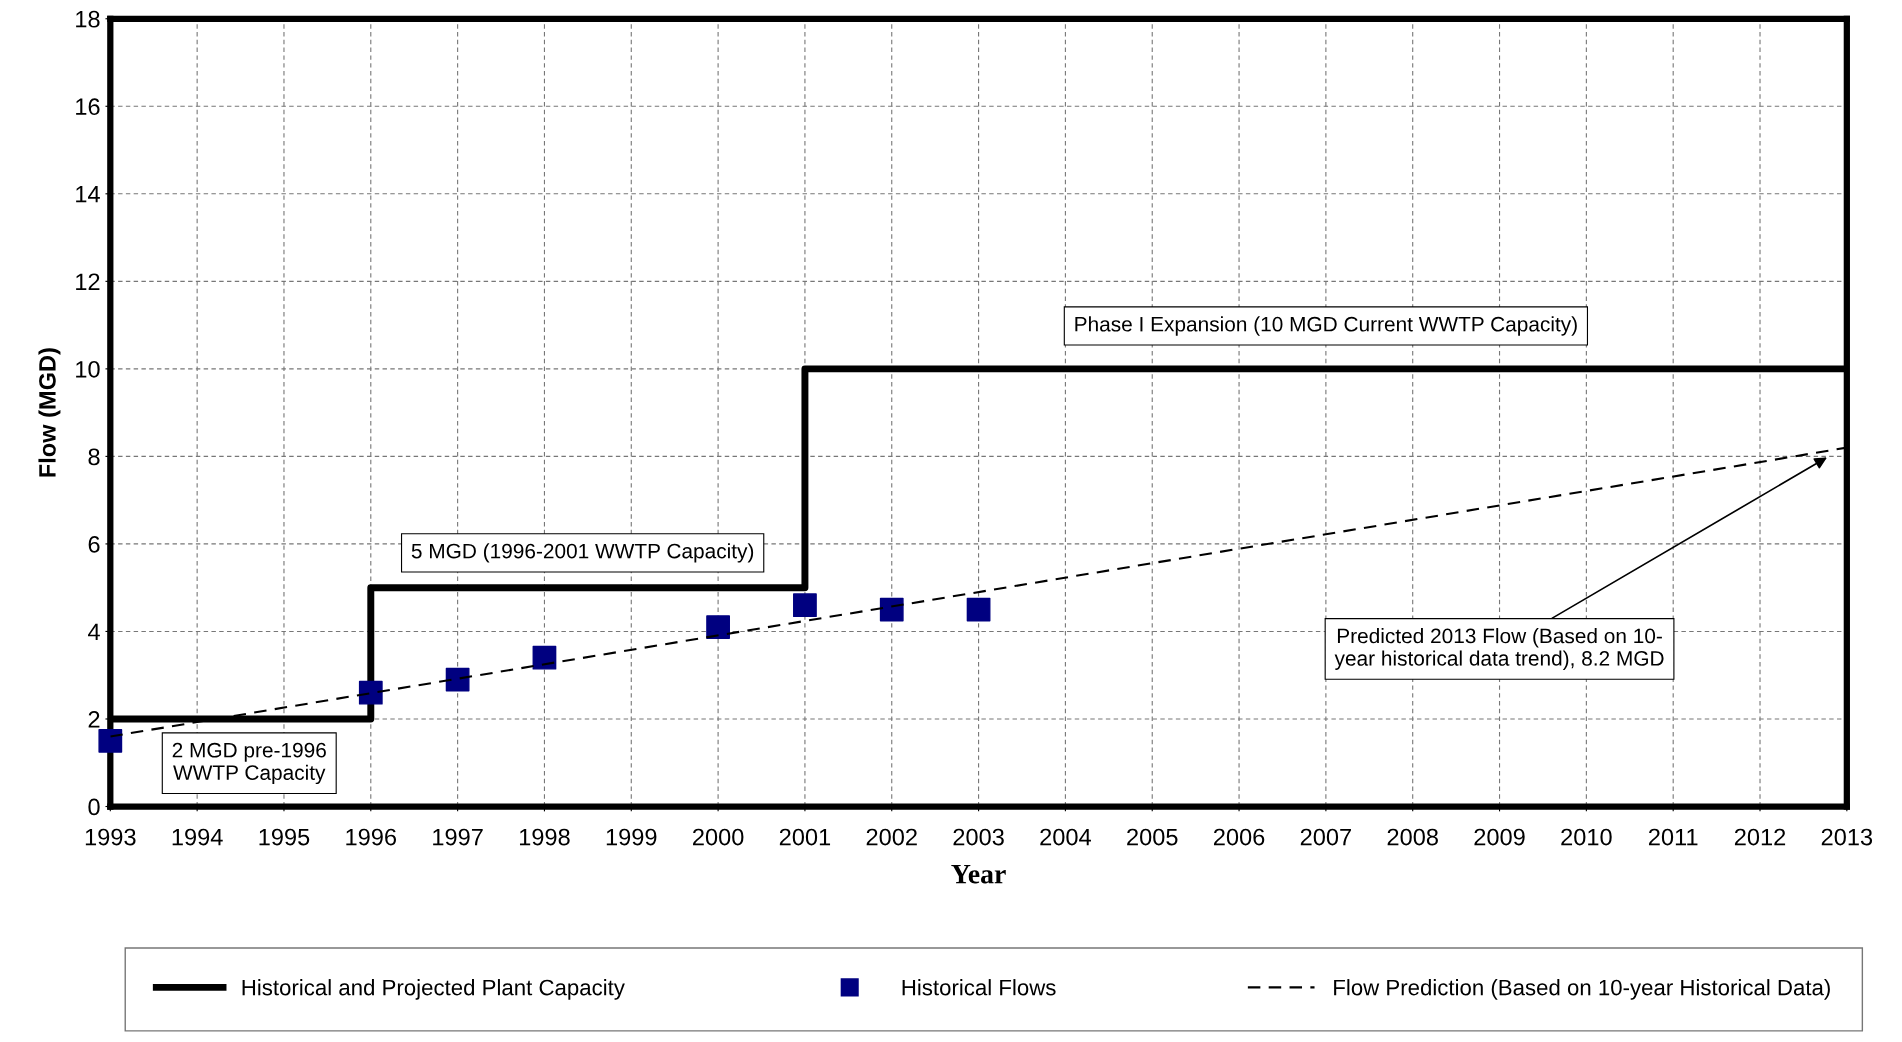  What do you see at coordinates (1499, 649) in the screenshot?
I see `annotation: Predicted 2013 Flow (Based on 10- year historical data trend), 8.2 MGD` at bounding box center [1499, 649].